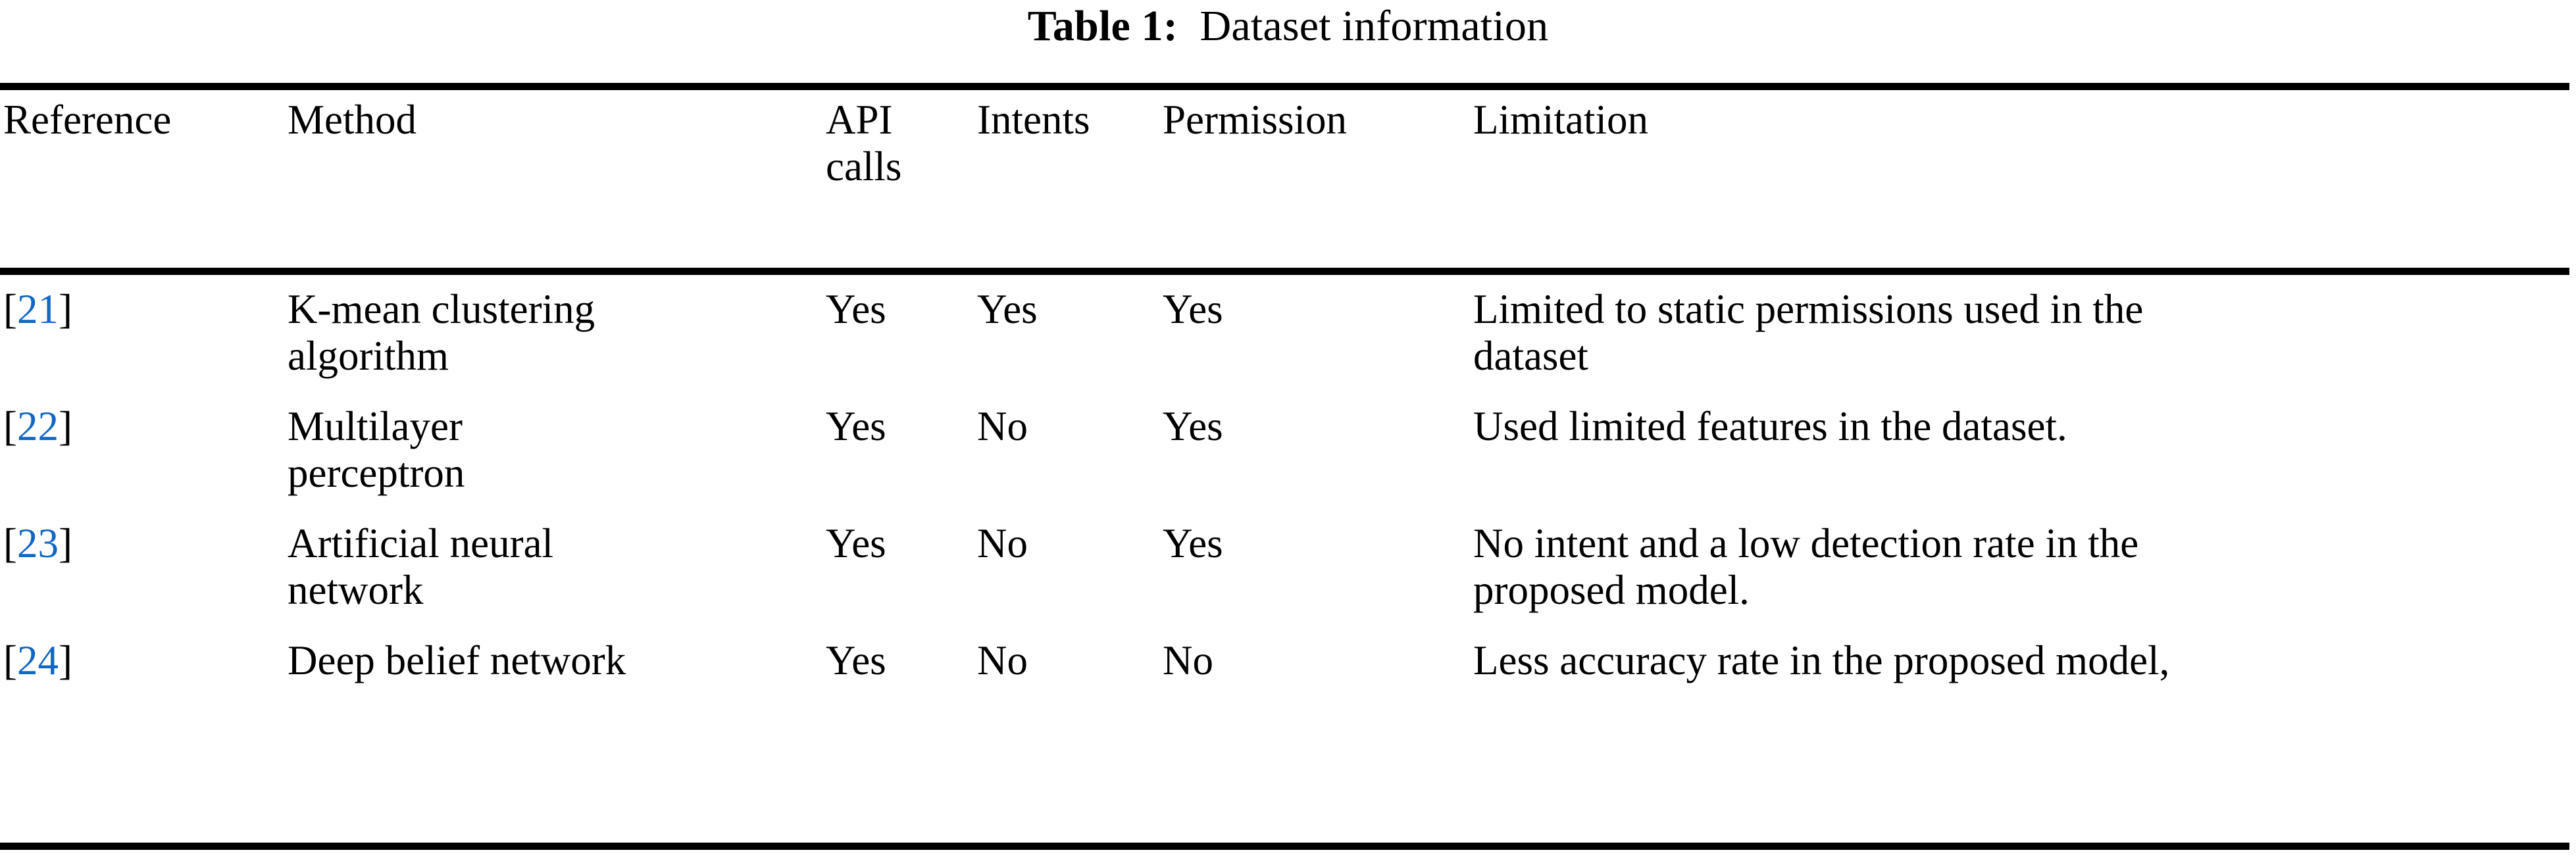 Image resolution: width=2576 pixels, height=863 pixels. I want to click on cell-intents: Yes, so click(1066, 320).